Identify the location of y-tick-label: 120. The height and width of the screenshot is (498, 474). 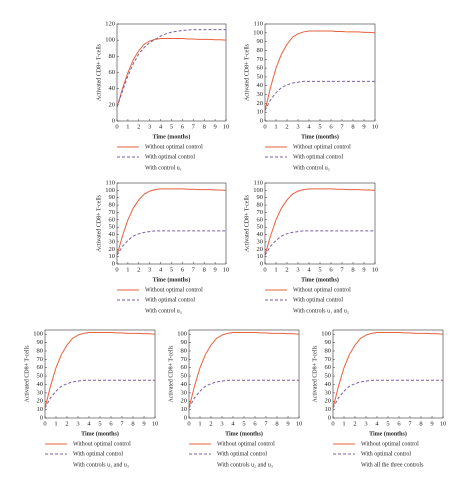
(110, 23).